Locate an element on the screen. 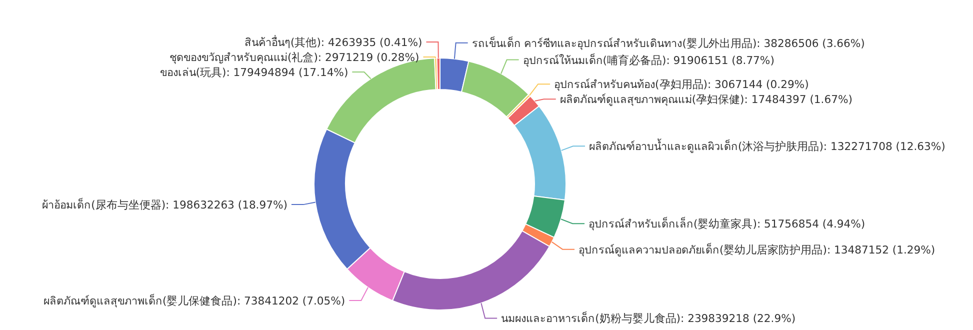 The image size is (973, 330). slice-label: ชุดของขวัญสำหรับคุณแม่(礼盒): 2971219 (0.28%) is located at coordinates (294, 57).